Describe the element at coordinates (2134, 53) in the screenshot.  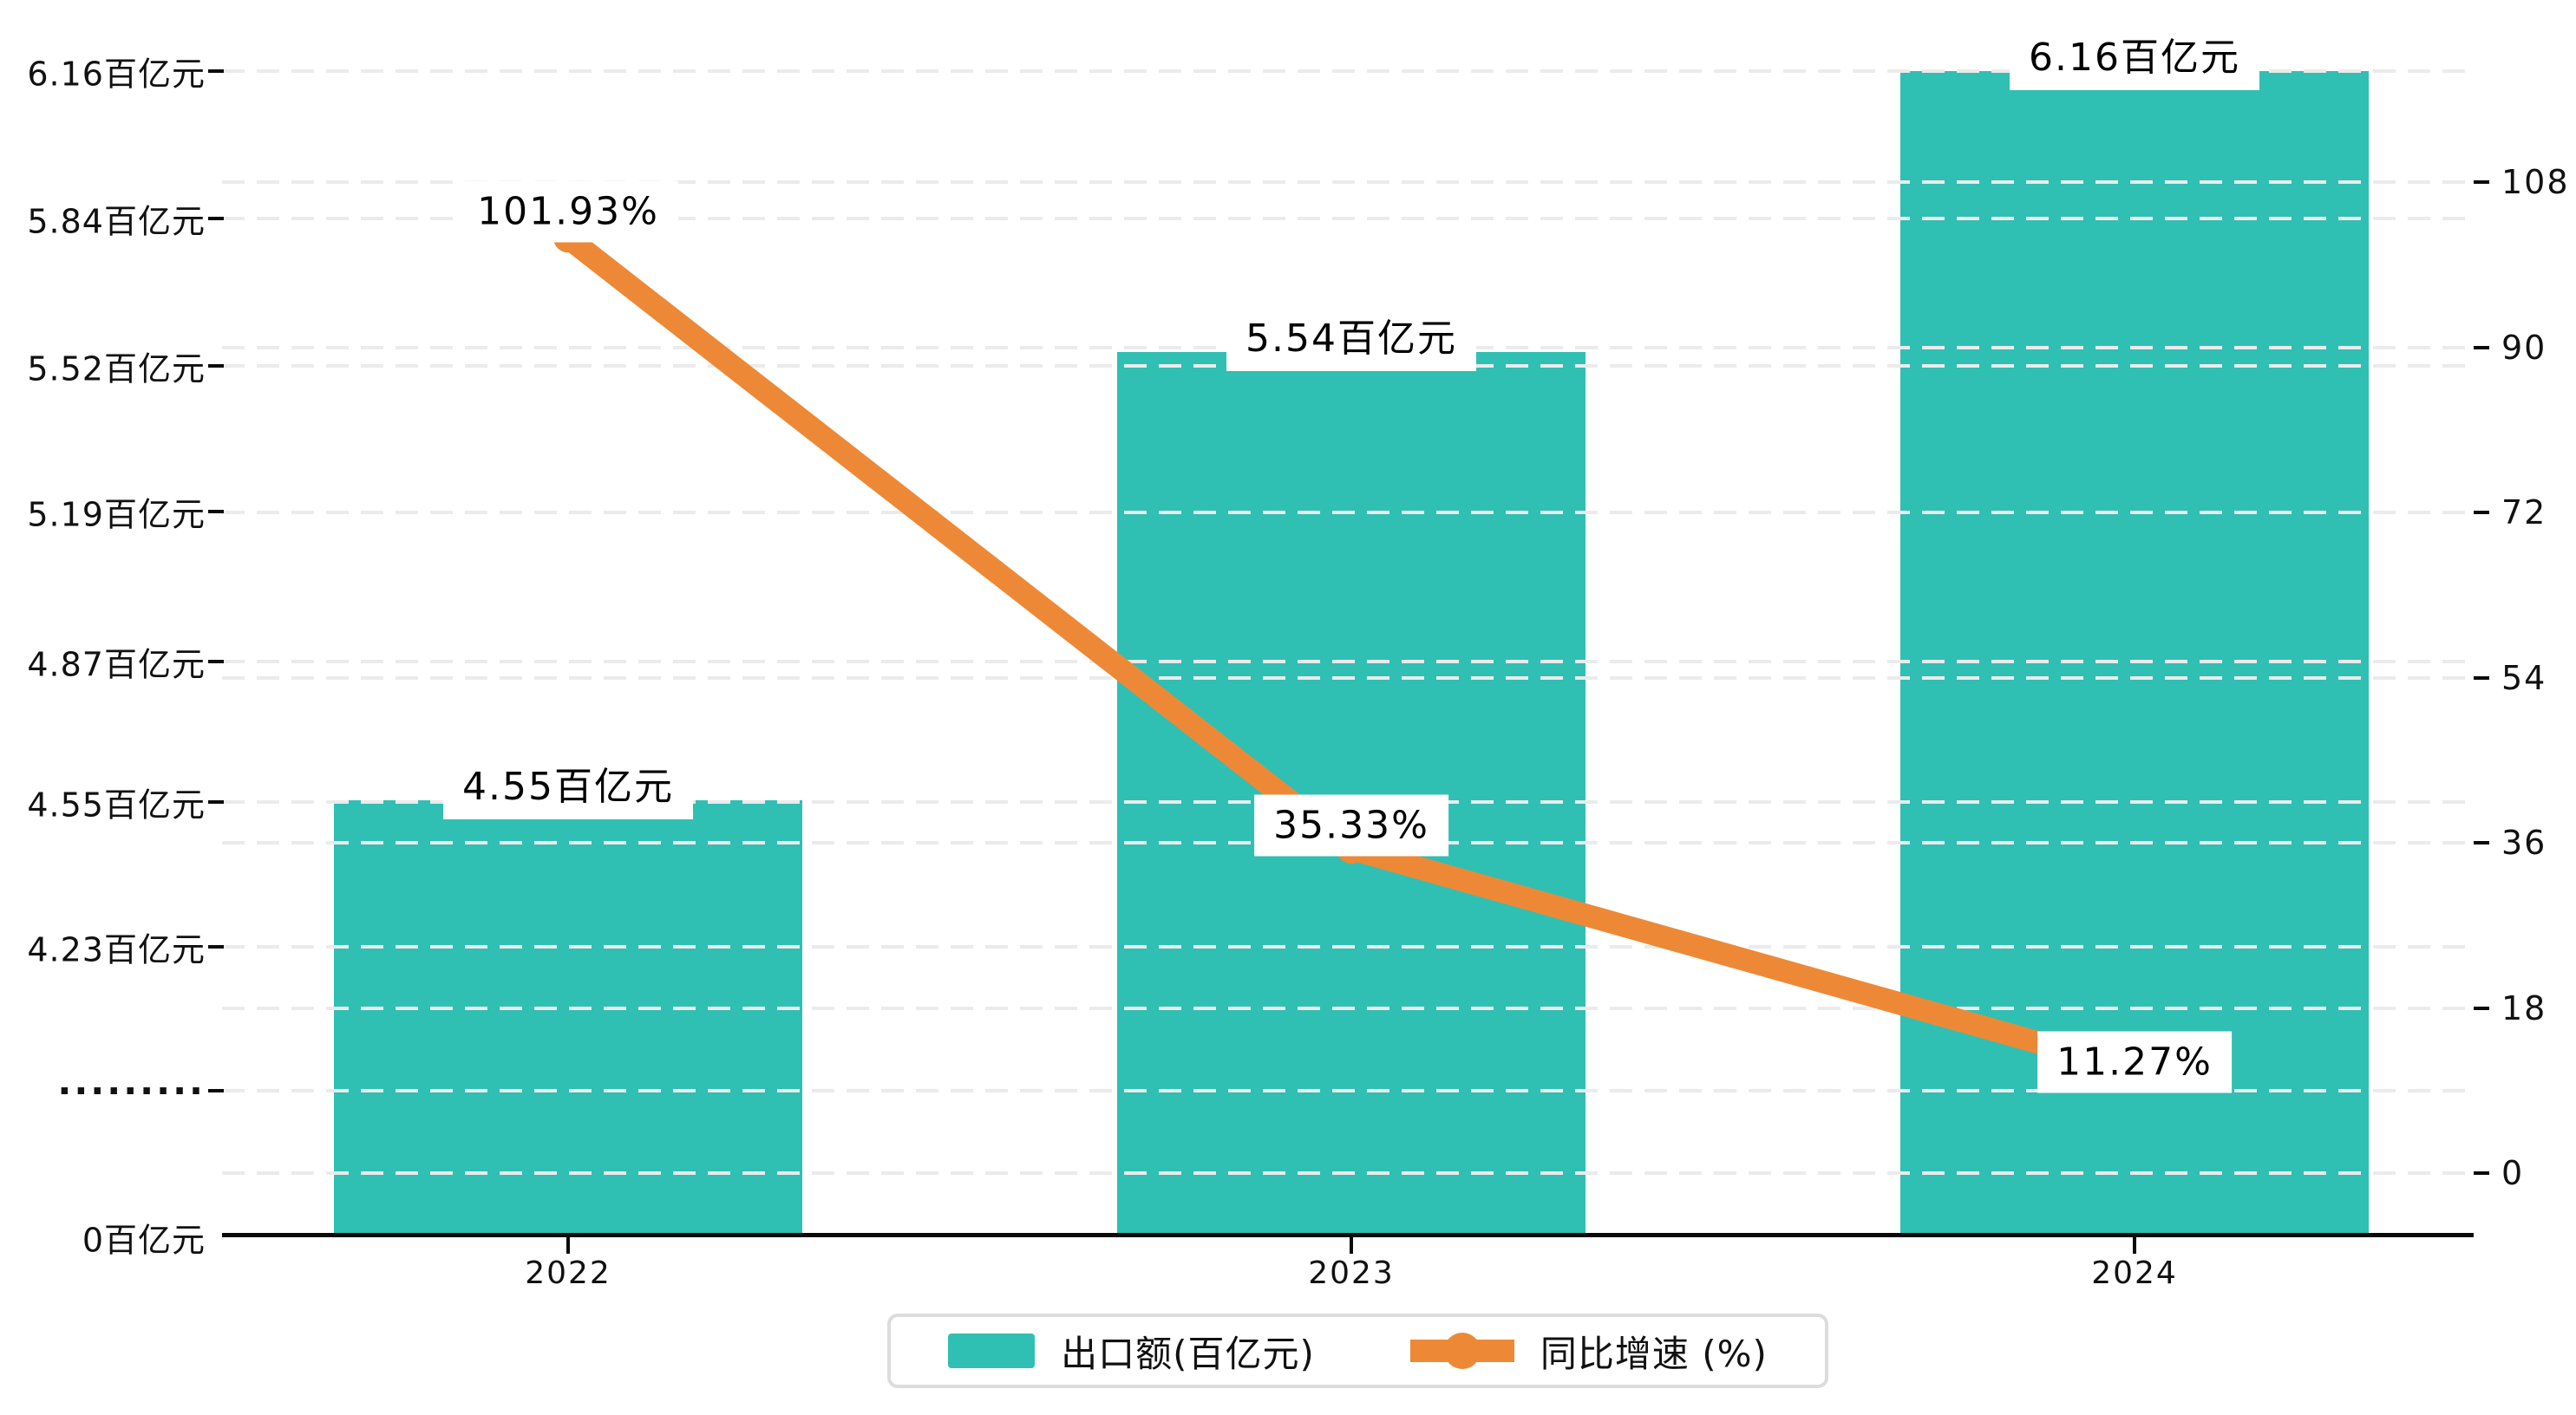
I see `bar-value-label-2024: 6.16百亿元` at that location.